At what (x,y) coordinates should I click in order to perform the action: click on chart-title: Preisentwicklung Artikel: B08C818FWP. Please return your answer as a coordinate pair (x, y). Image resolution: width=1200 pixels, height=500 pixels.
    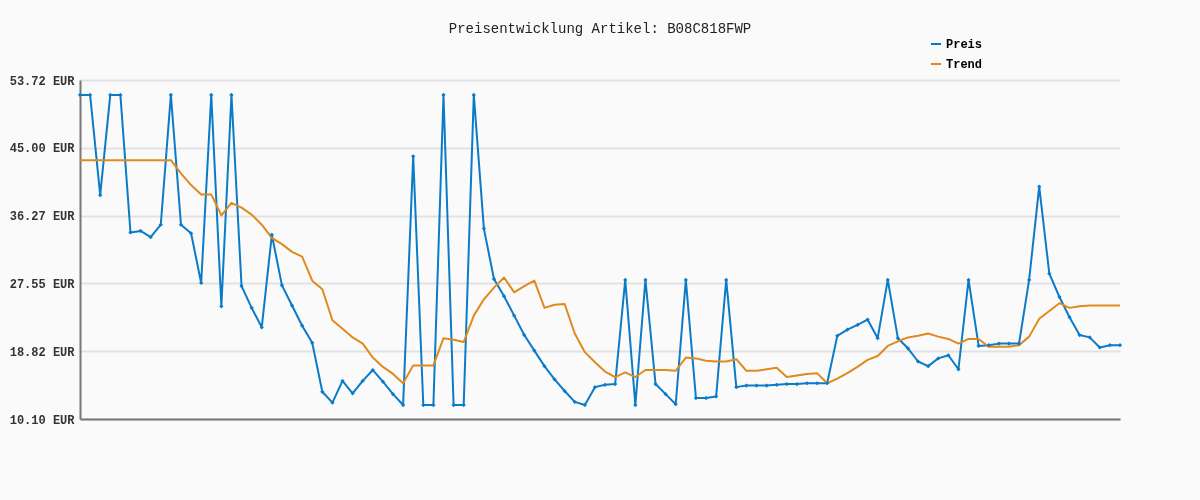
    Looking at the image, I should click on (600, 29).